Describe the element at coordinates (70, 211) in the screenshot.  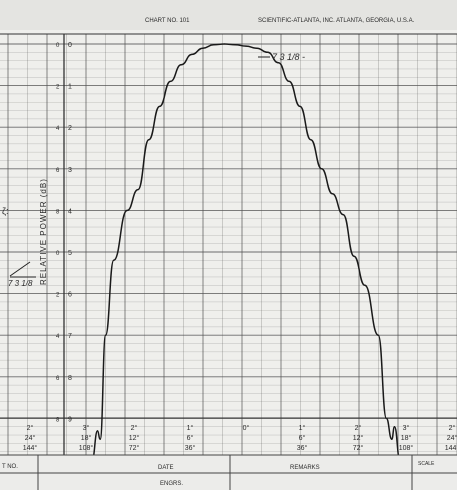
I see `y-tick-label: 4` at that location.